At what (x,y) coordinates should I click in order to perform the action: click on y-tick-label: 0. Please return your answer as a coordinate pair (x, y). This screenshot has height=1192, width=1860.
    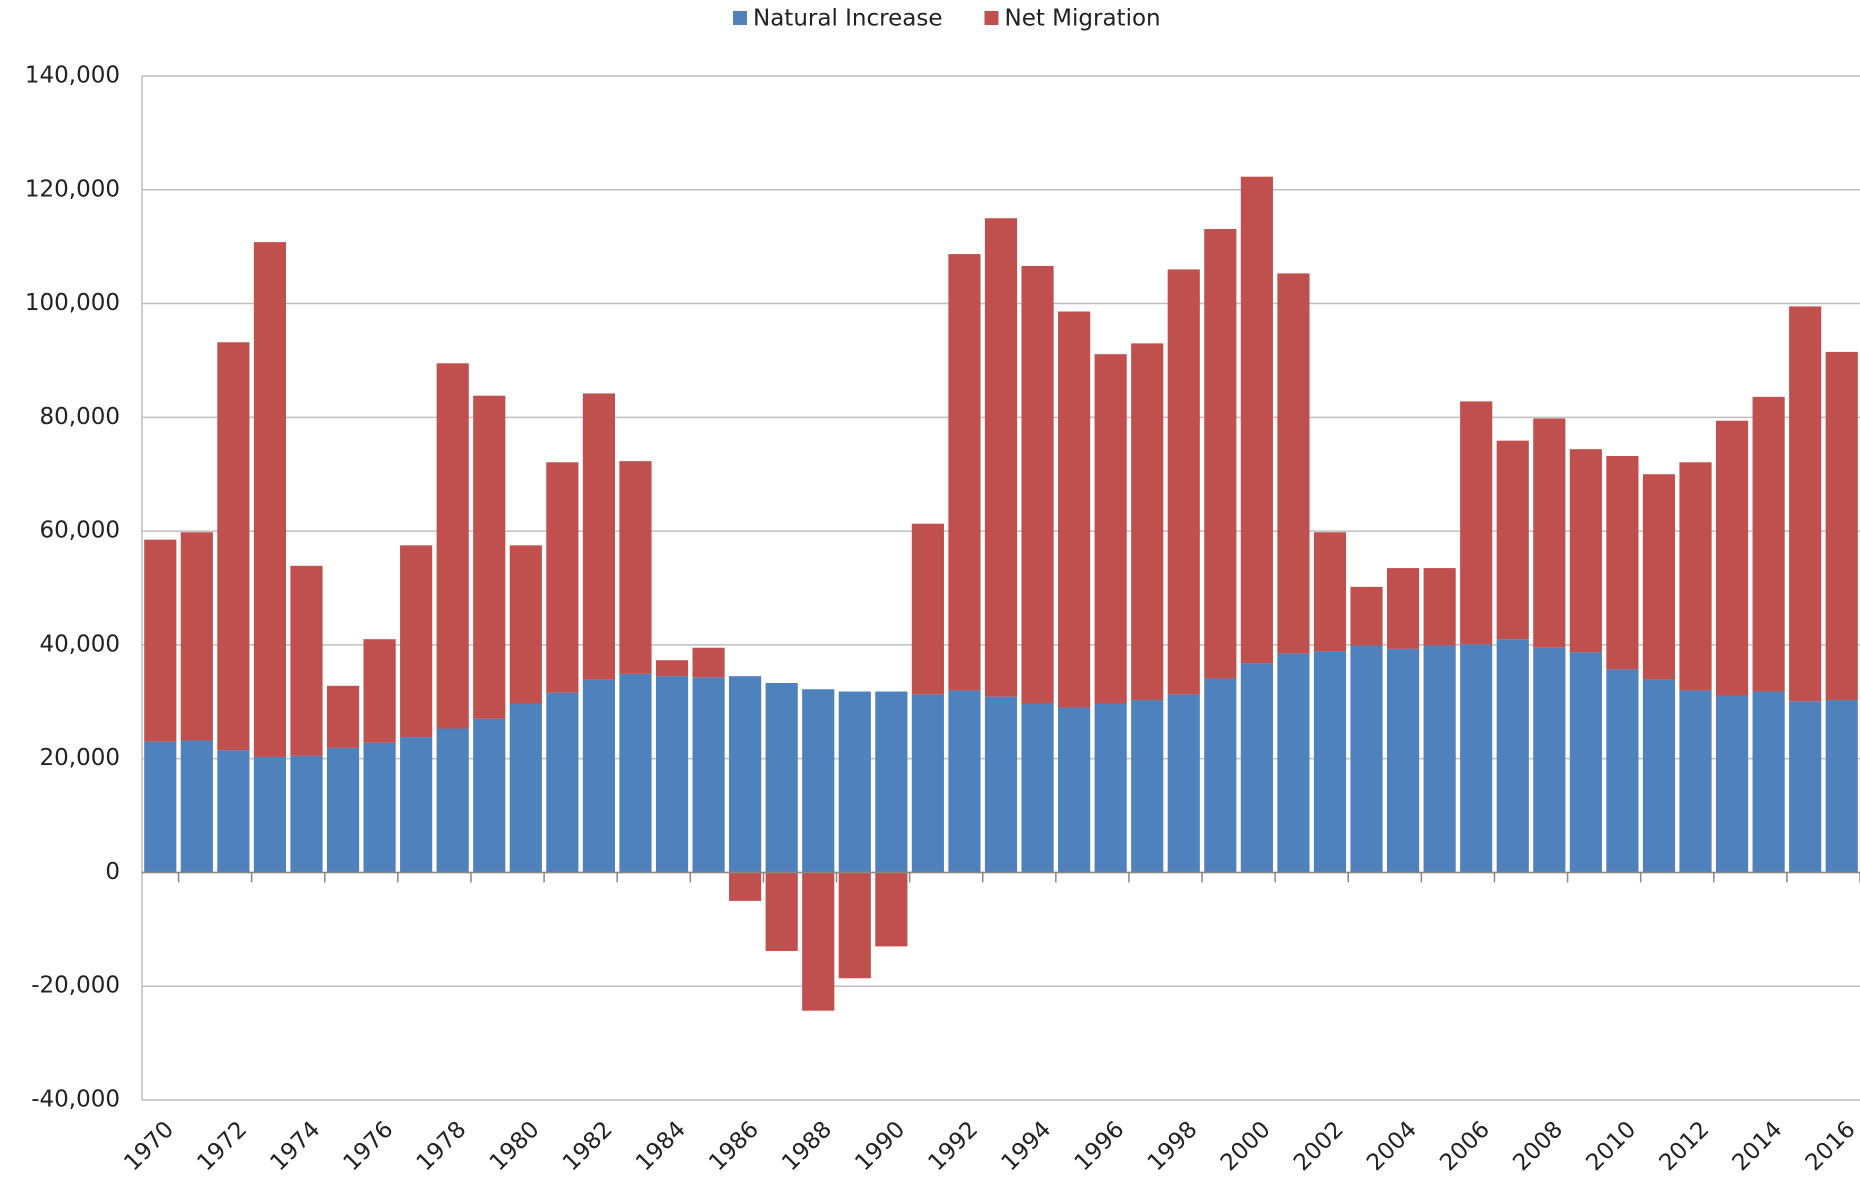
    Looking at the image, I should click on (112, 872).